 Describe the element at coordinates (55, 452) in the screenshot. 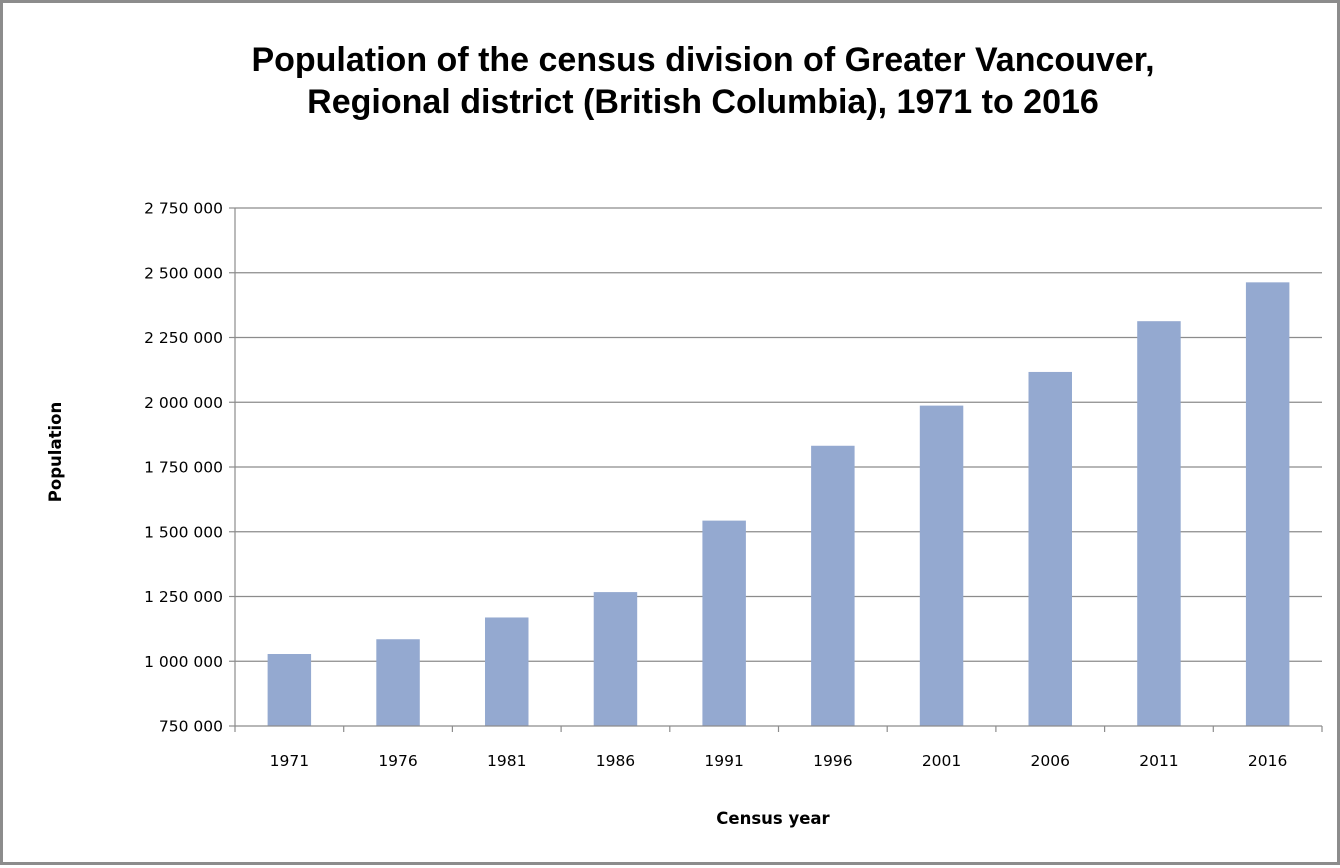

I see `y-axis-title: Population` at that location.